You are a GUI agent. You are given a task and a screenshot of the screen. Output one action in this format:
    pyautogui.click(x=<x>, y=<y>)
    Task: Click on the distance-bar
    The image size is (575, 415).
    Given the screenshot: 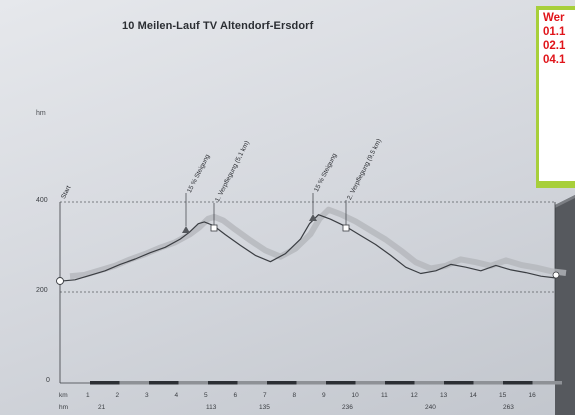 What is the action you would take?
    pyautogui.click(x=326, y=383)
    